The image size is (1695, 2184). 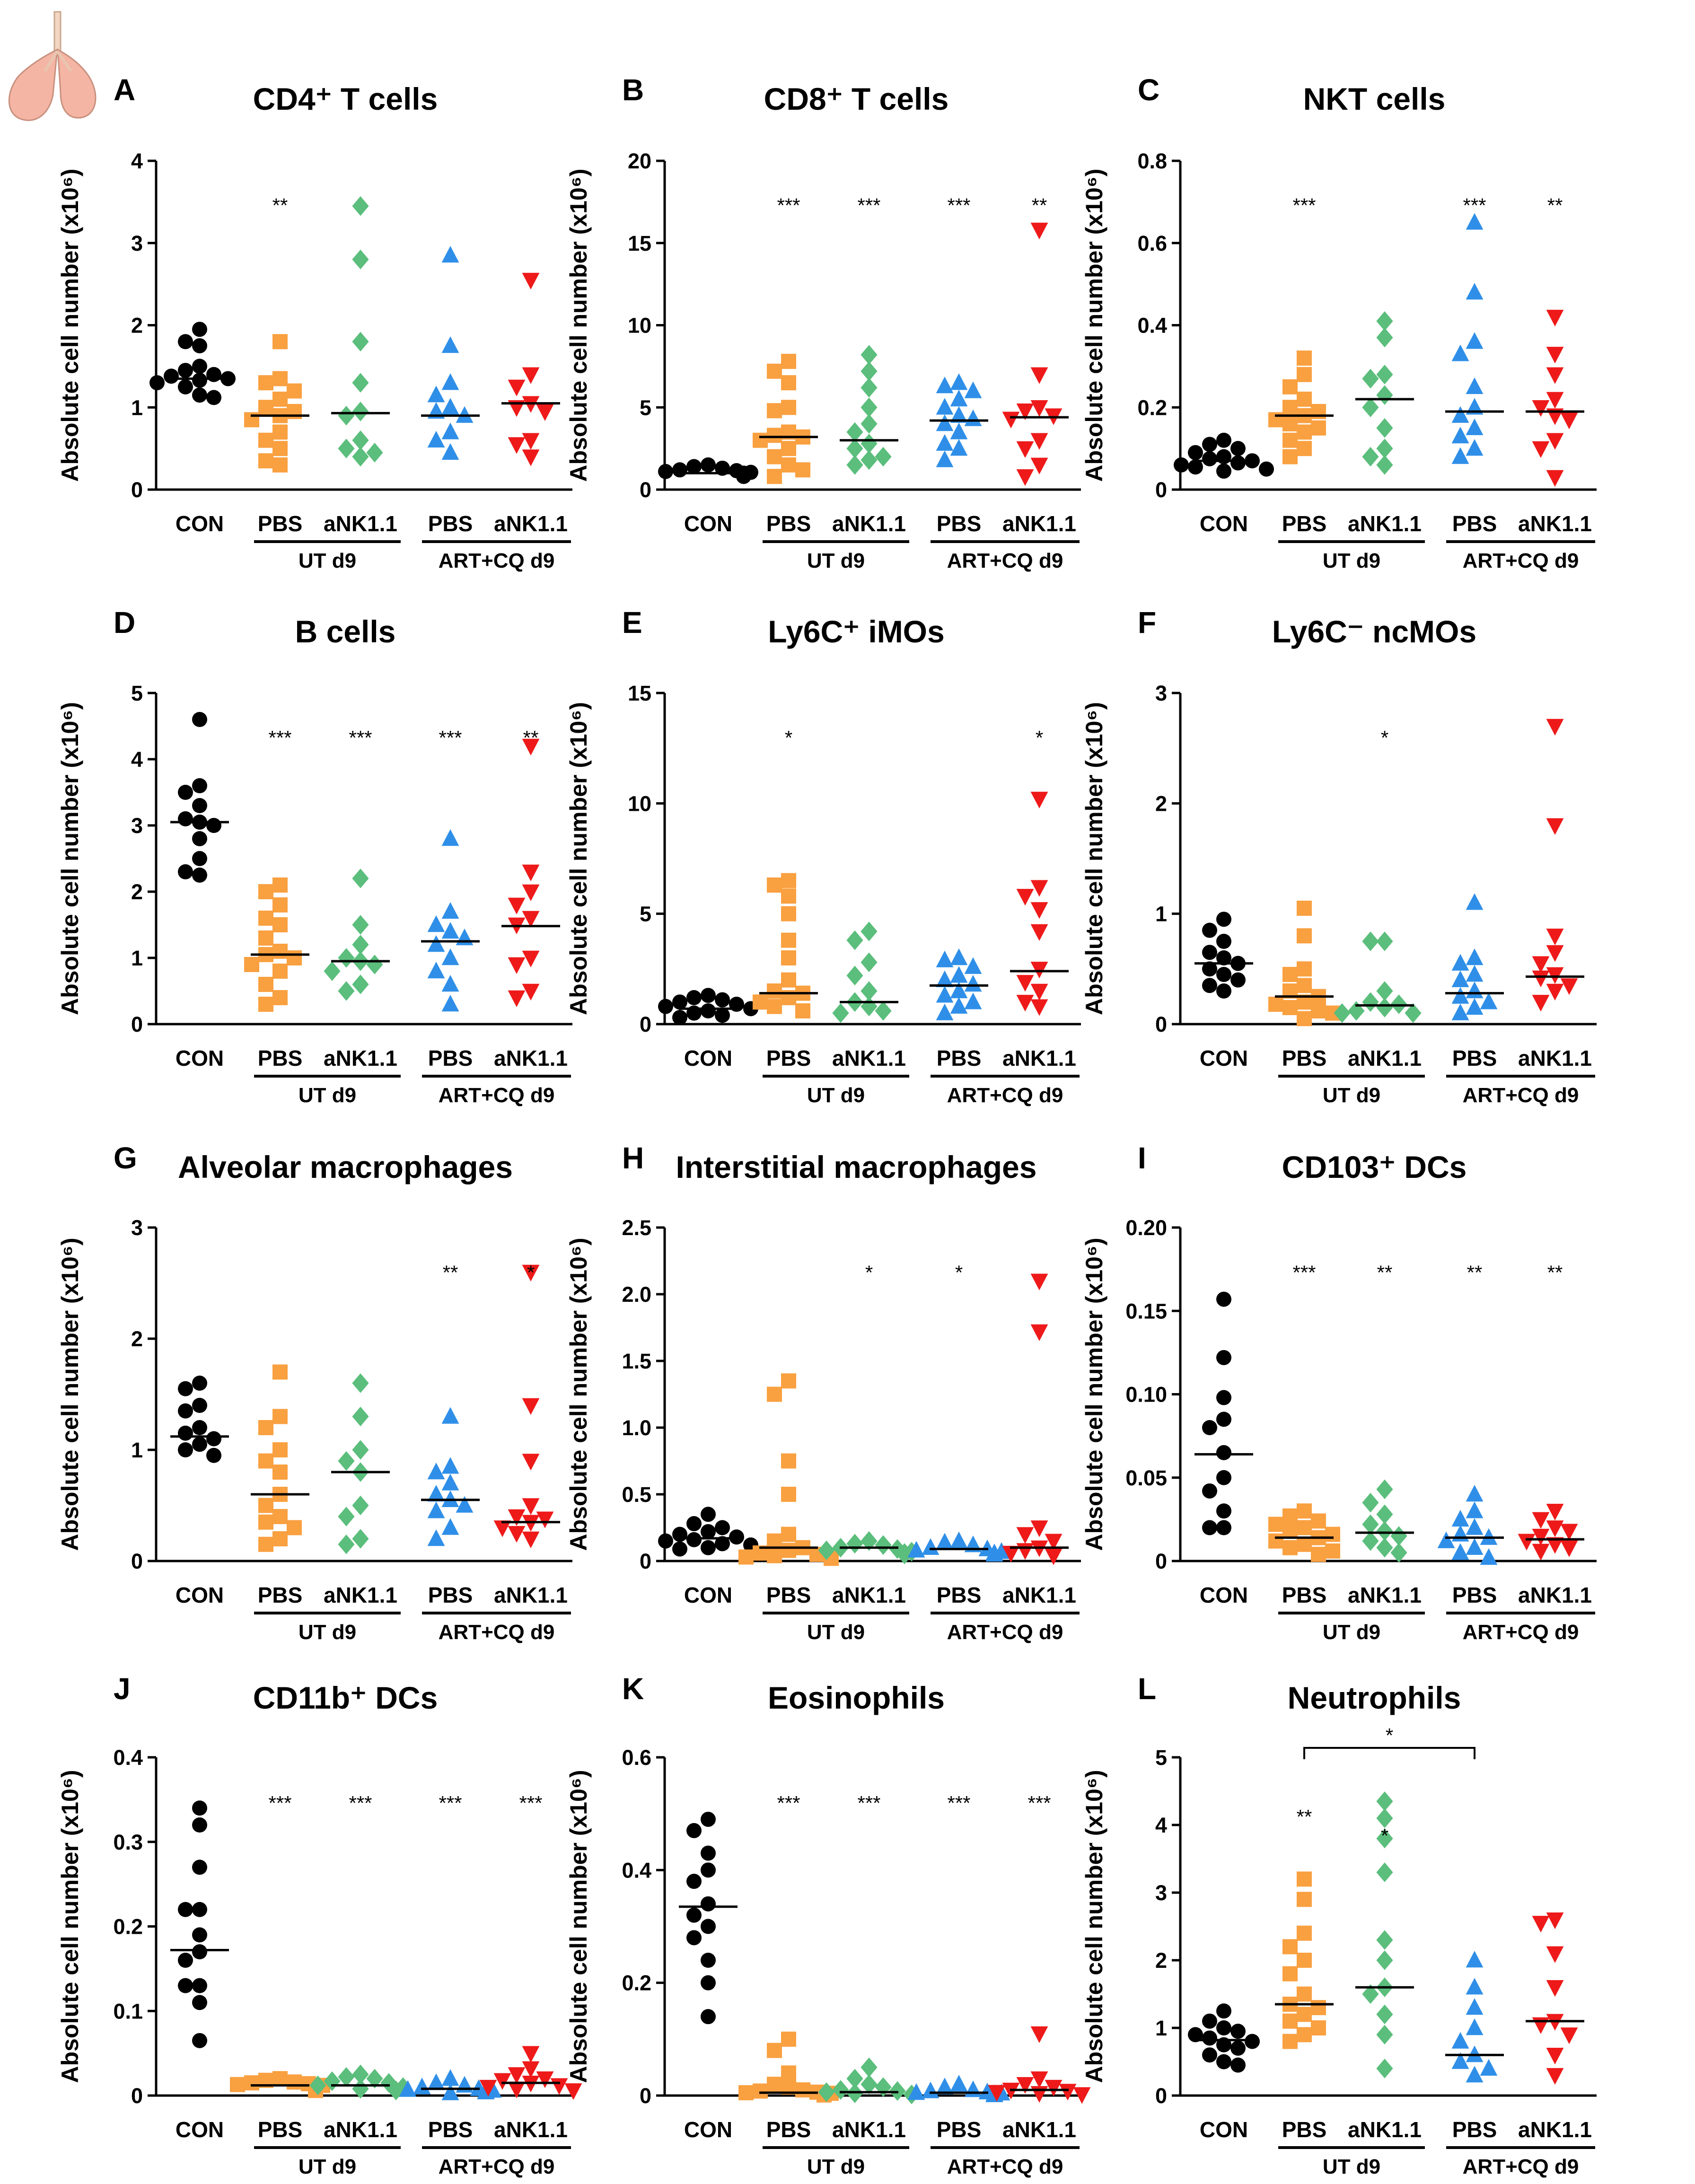 I want to click on y-tick-label: 0.15, so click(x=1146, y=1311).